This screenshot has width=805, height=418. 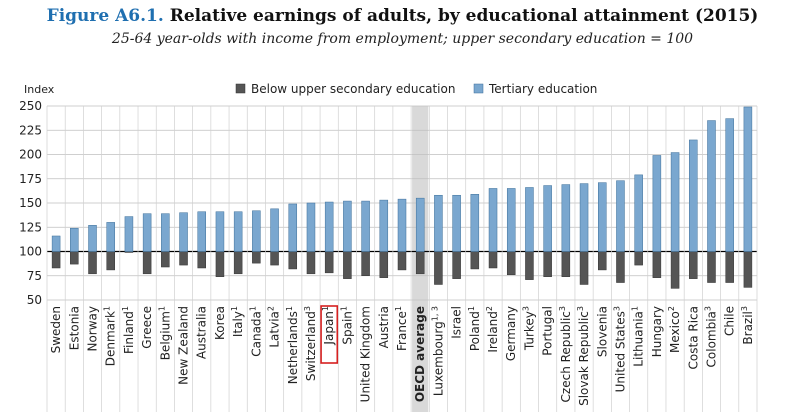 I want to click on japan-highlight-box, so click(x=329, y=334).